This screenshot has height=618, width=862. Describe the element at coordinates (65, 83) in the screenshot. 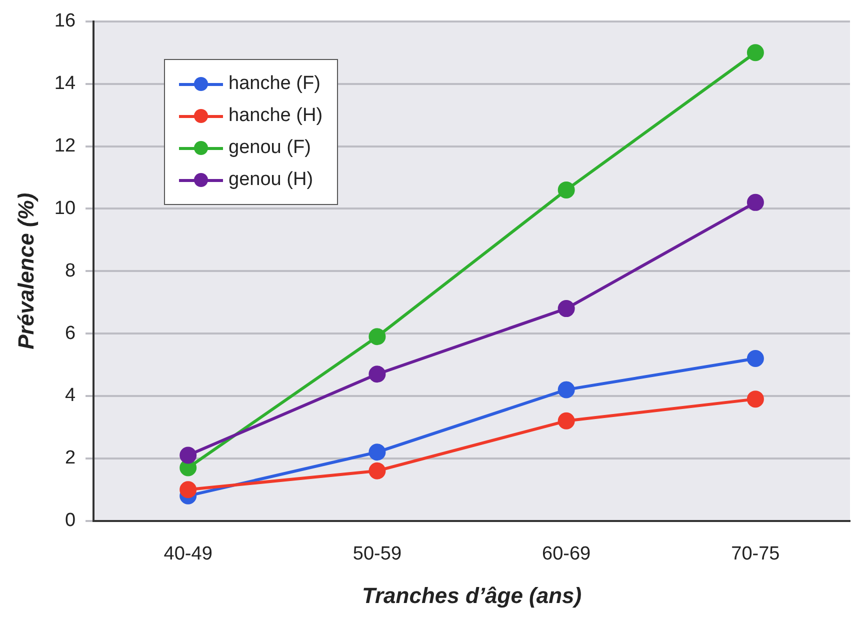

I see `y-tick-label: 14` at that location.